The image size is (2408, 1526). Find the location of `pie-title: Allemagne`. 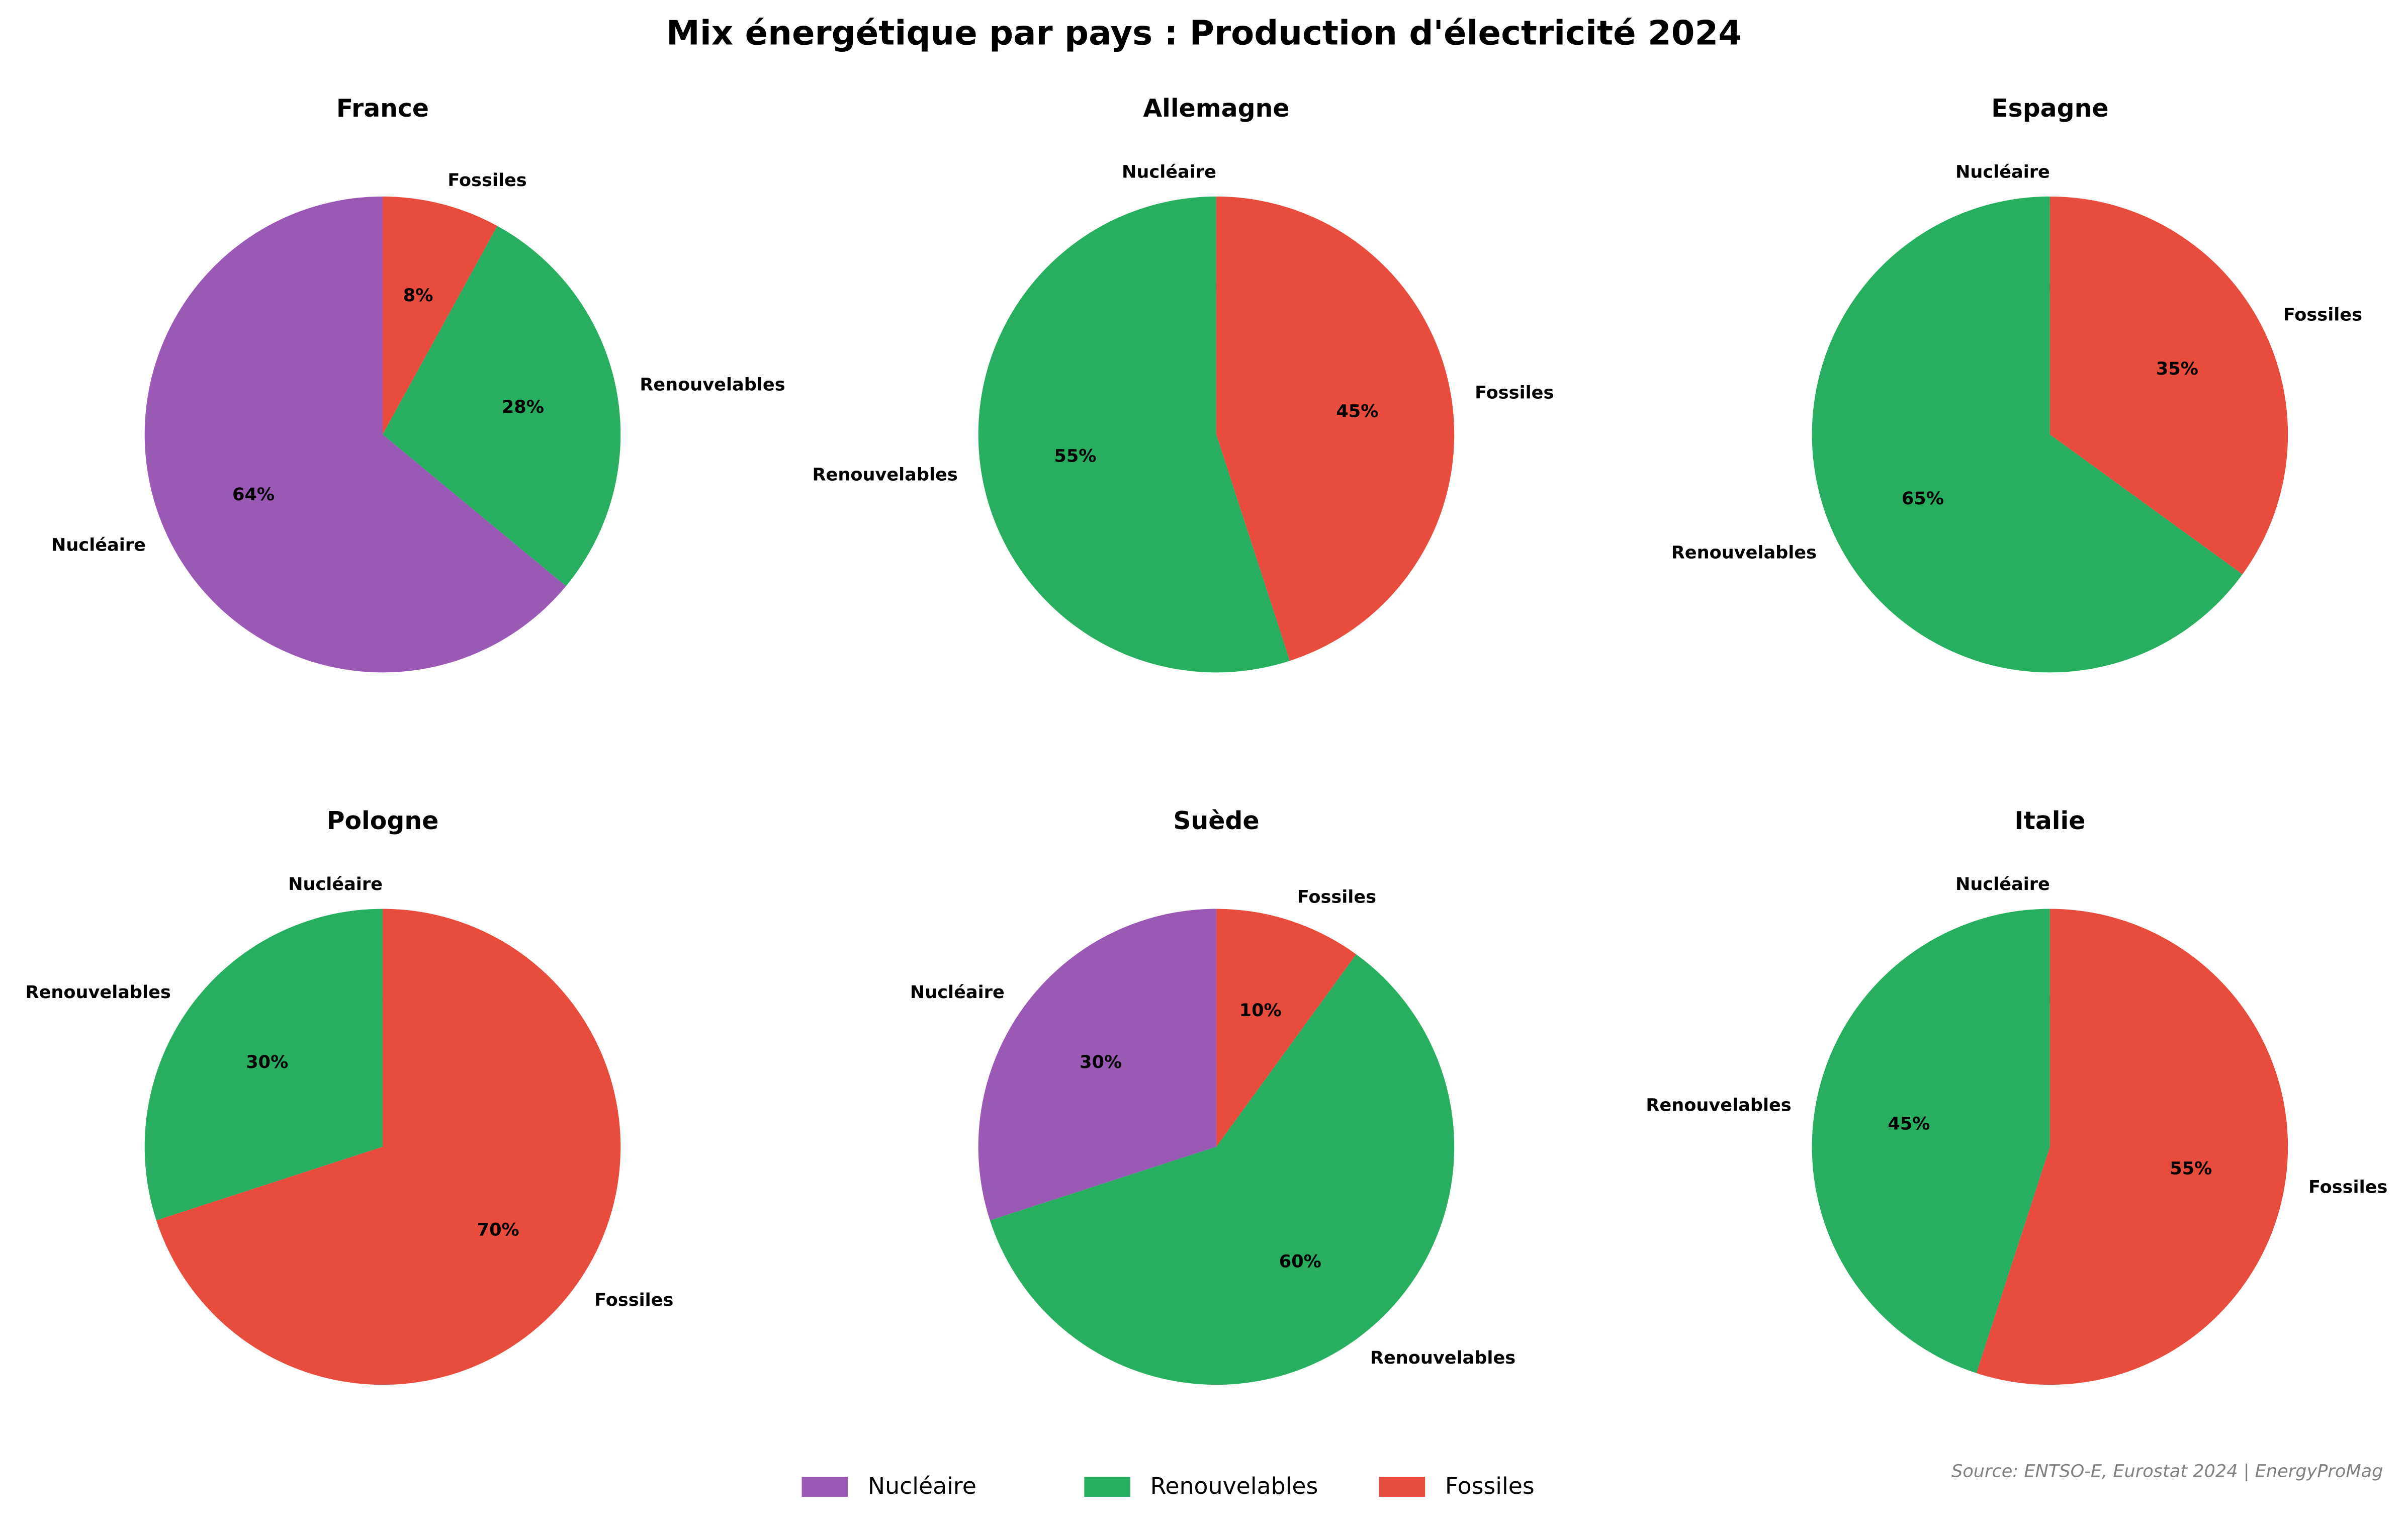

pie-title: Allemagne is located at coordinates (1216, 108).